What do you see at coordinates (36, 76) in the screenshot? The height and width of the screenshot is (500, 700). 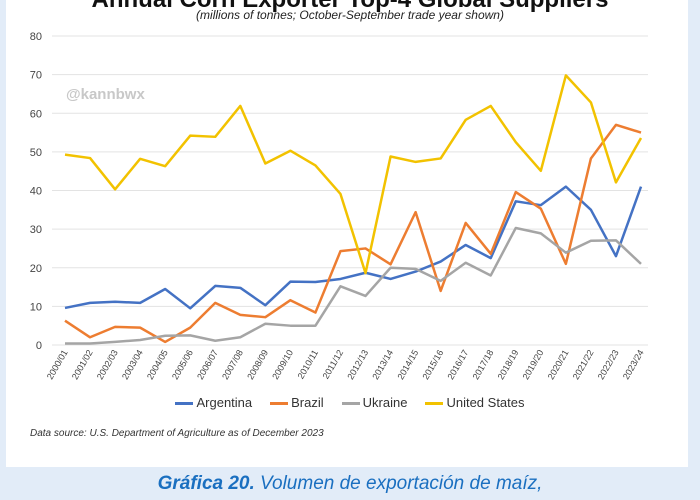 I see `y-tick-label: 70` at bounding box center [36, 76].